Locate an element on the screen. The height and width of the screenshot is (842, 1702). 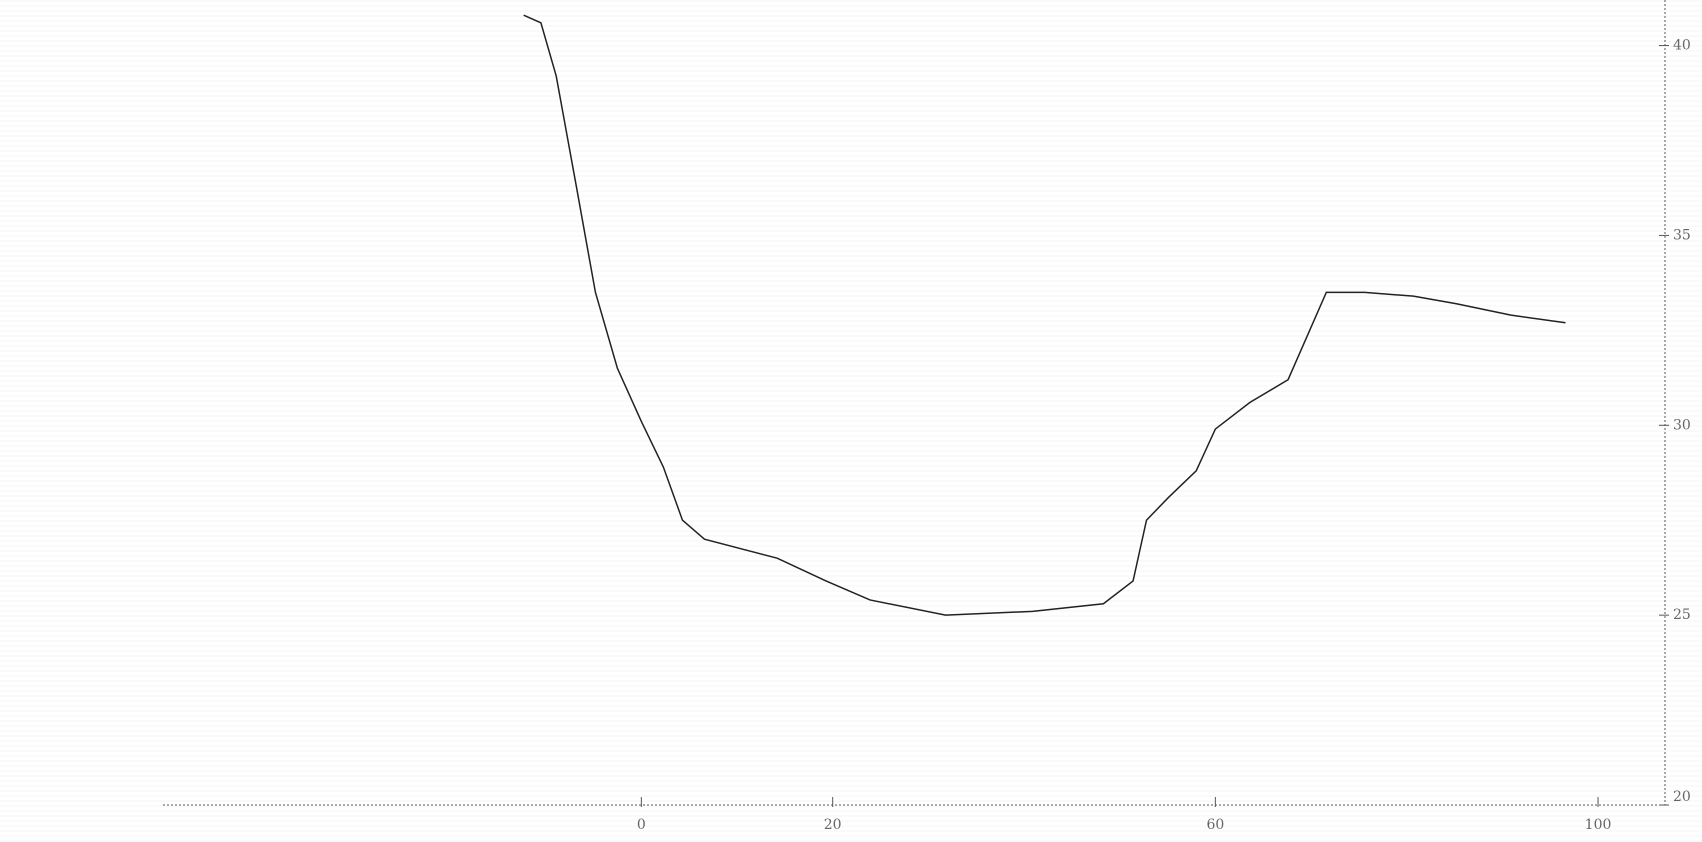
x-tick-label: 20 is located at coordinates (833, 825).